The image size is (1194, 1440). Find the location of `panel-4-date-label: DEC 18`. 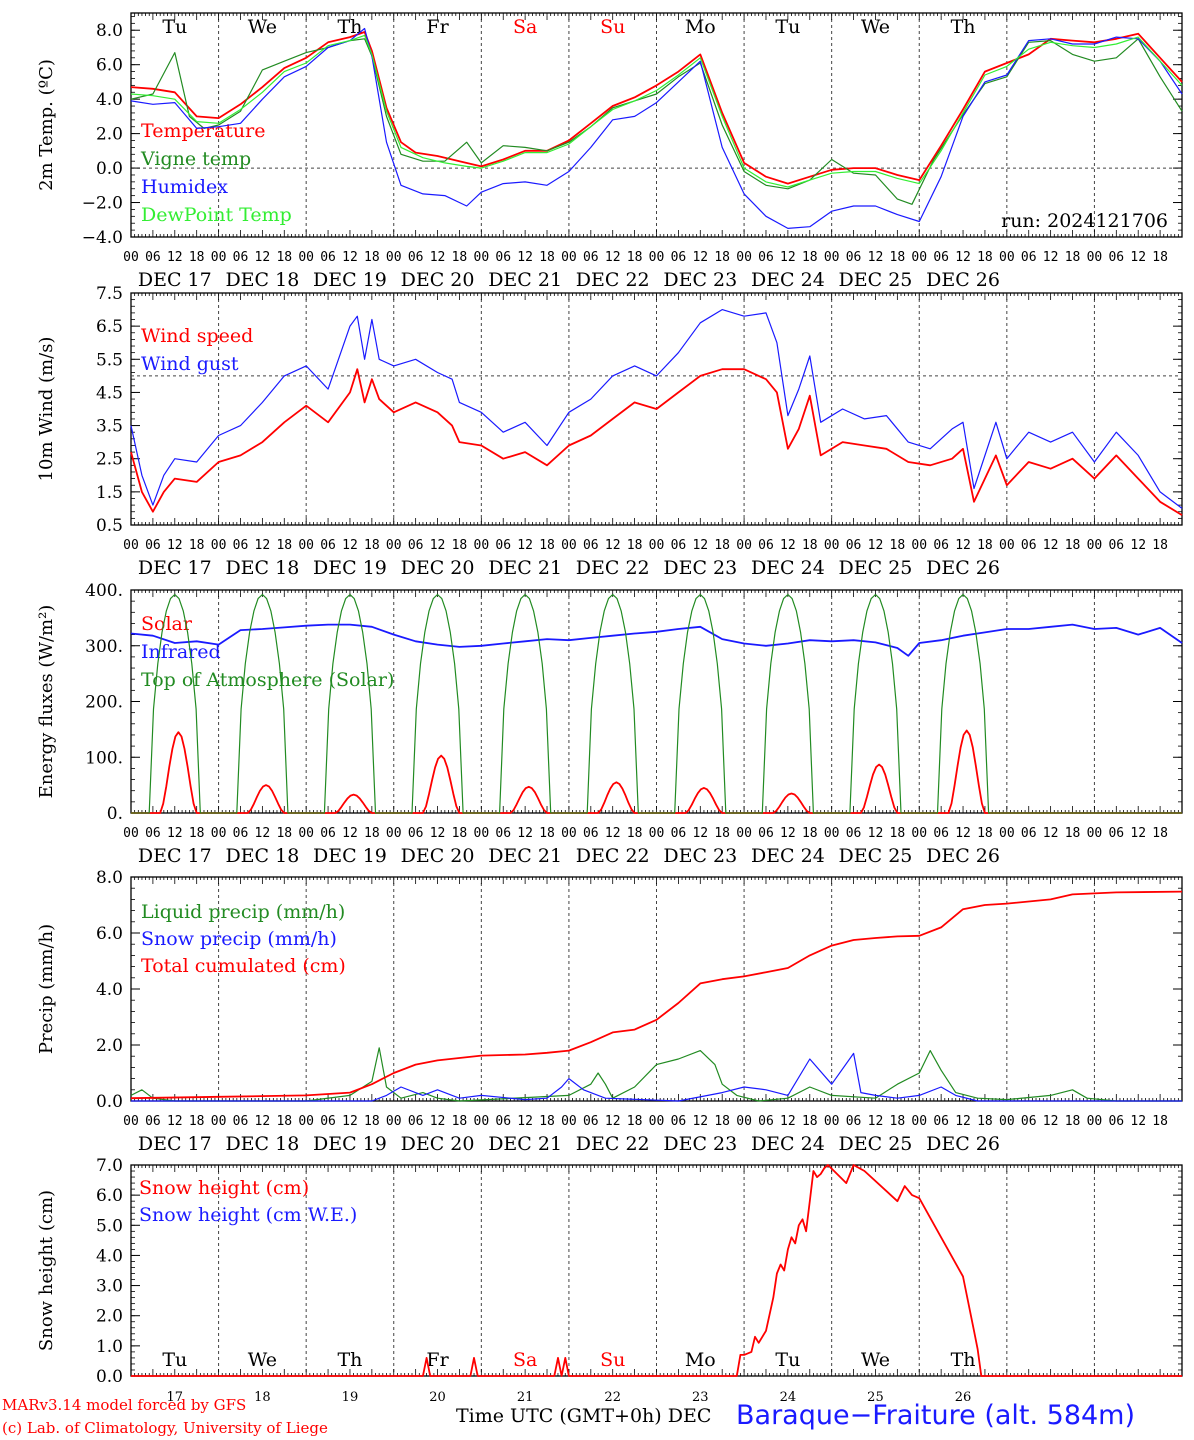

panel-4-date-label: DEC 18 is located at coordinates (262, 1144).